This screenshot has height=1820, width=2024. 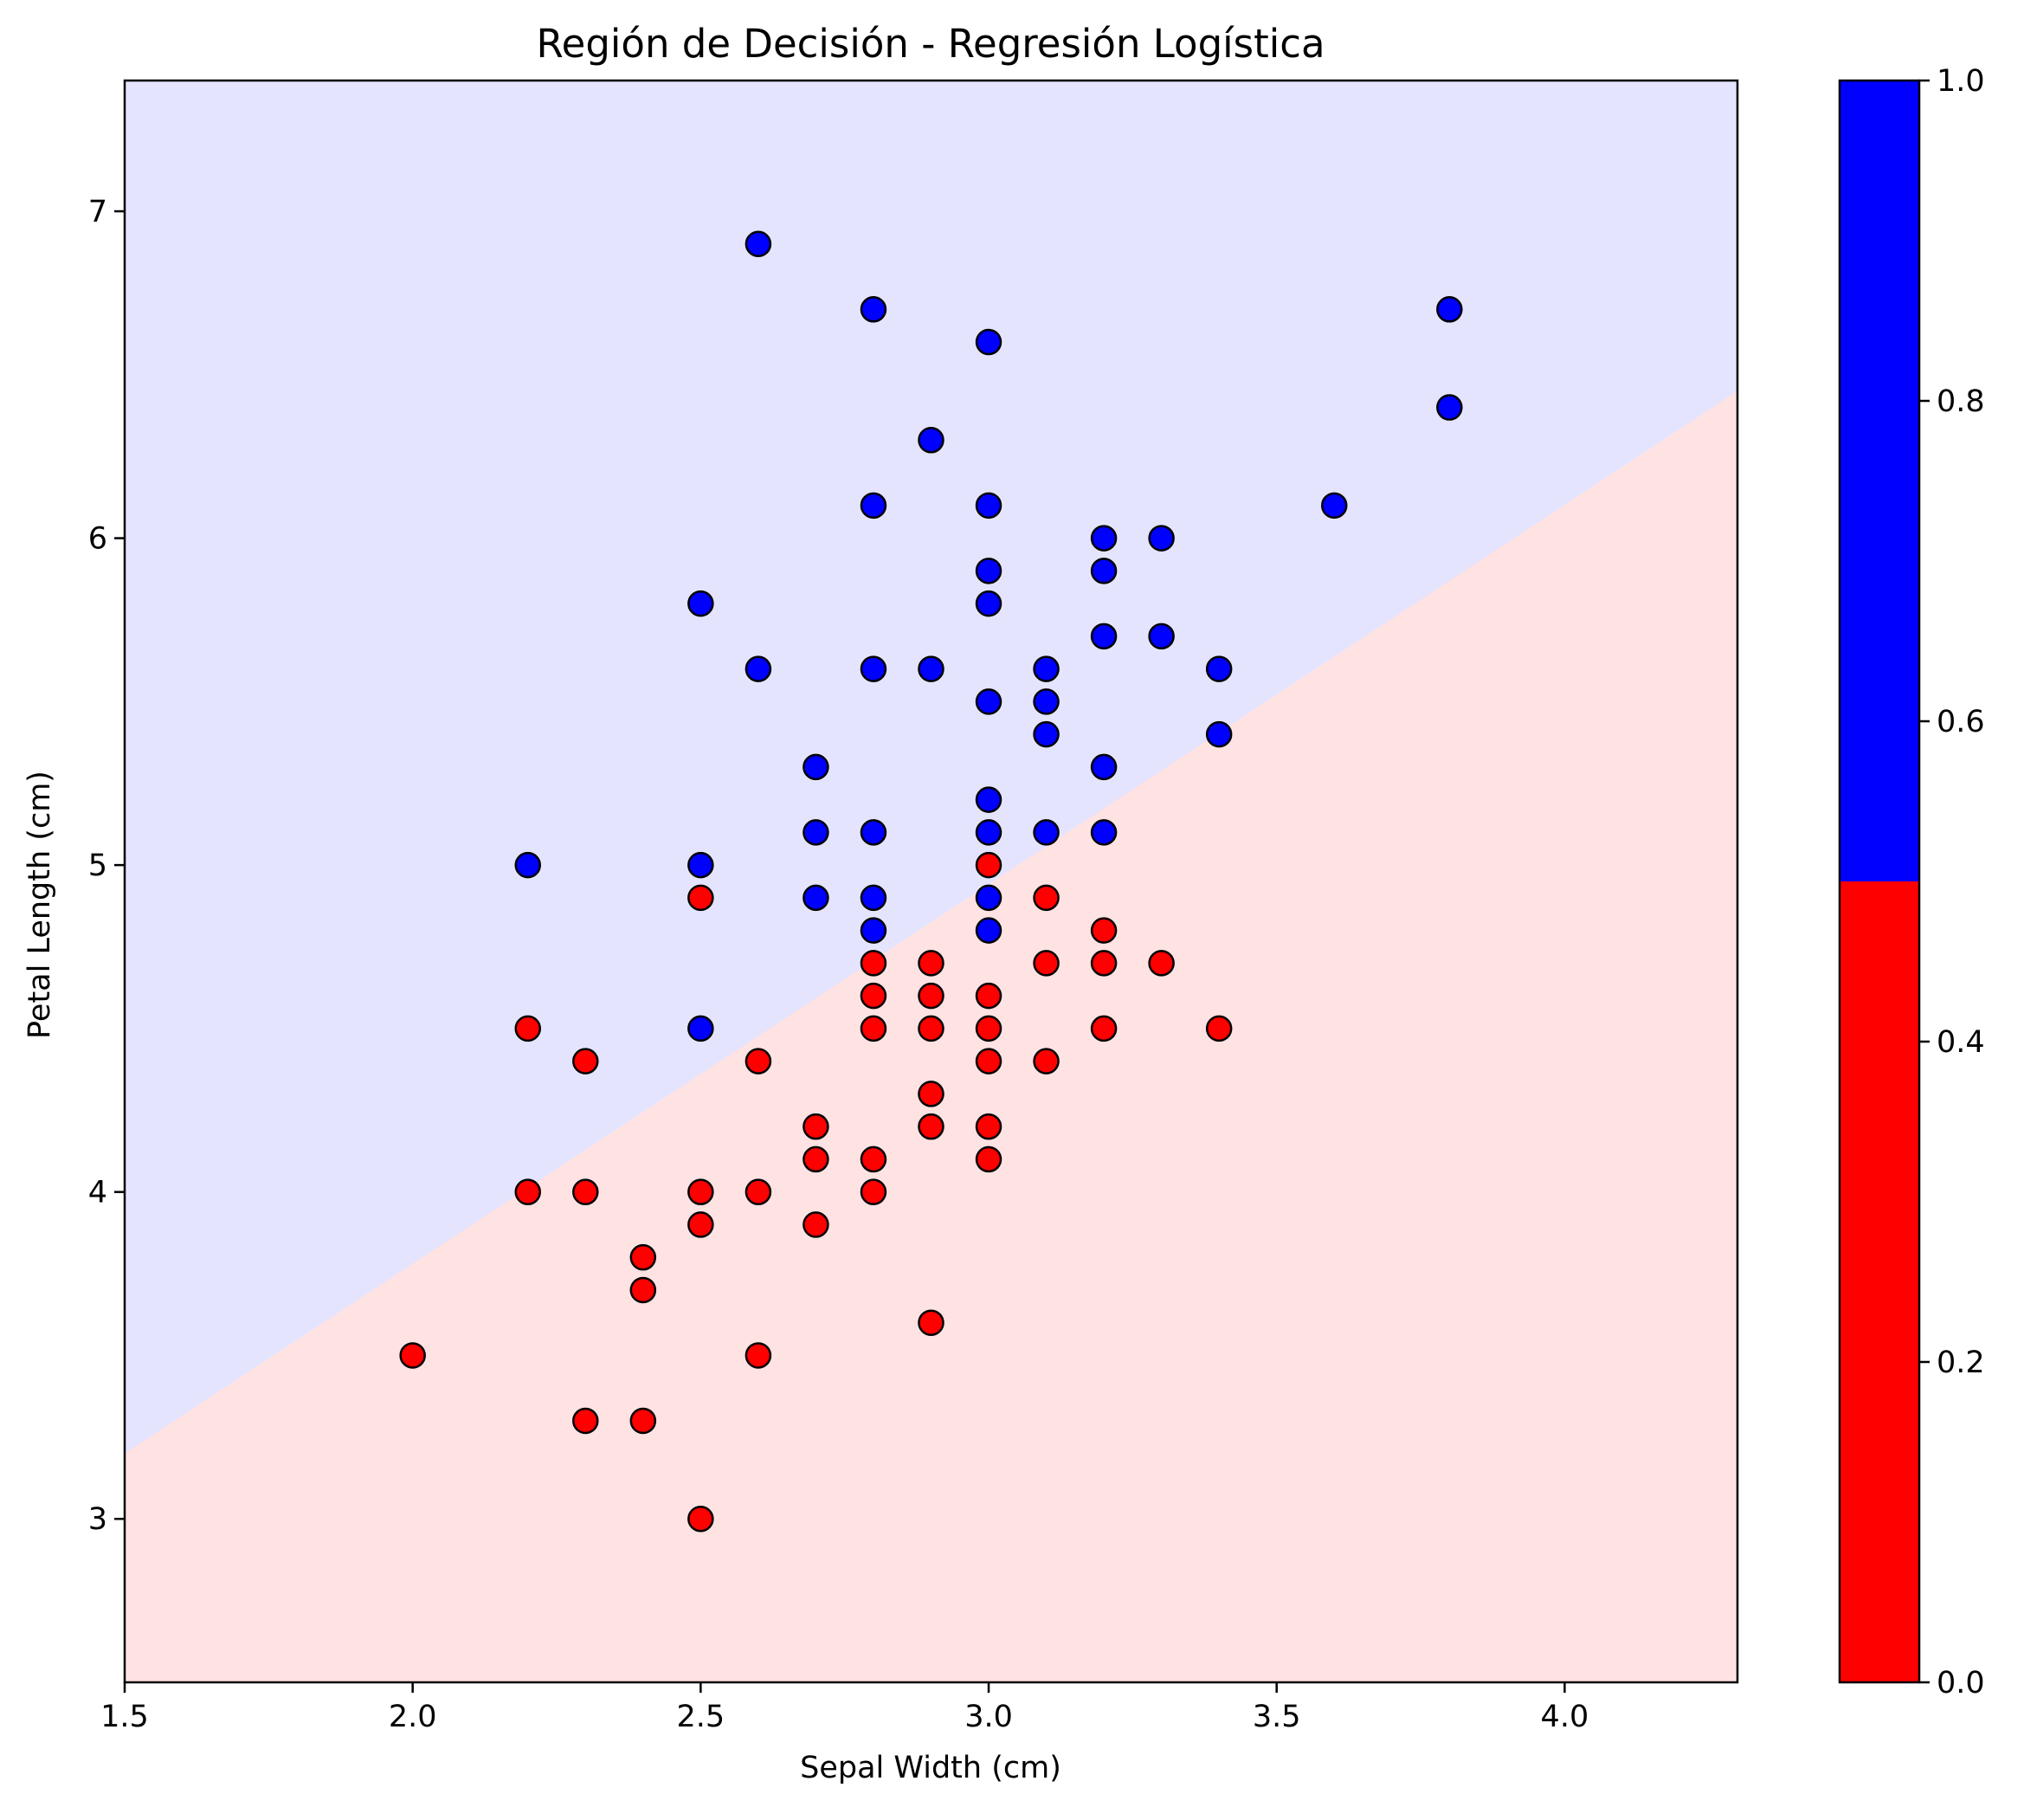 I want to click on colorbar: 0.0 0.2 0.4 0.6 0.8 1.0, so click(x=1912, y=882).